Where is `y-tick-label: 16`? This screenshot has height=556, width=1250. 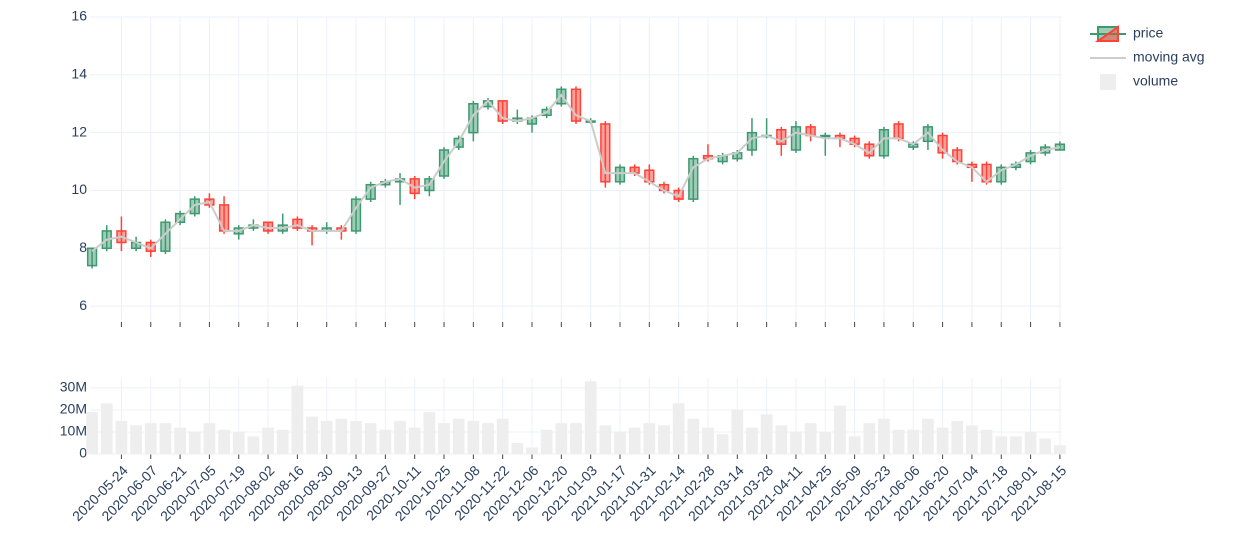
y-tick-label: 16 is located at coordinates (79, 16).